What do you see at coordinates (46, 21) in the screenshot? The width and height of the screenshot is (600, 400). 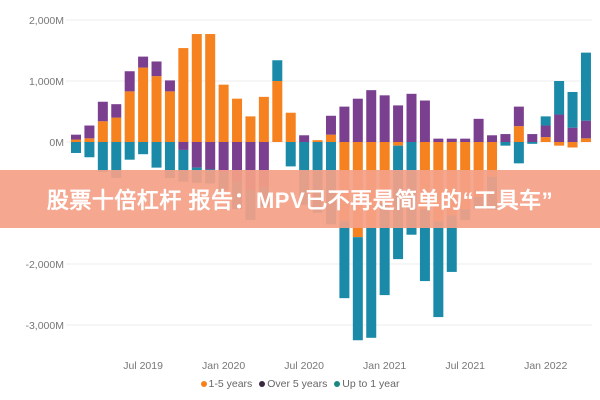 I see `y-tick-label: 2,000M` at bounding box center [46, 21].